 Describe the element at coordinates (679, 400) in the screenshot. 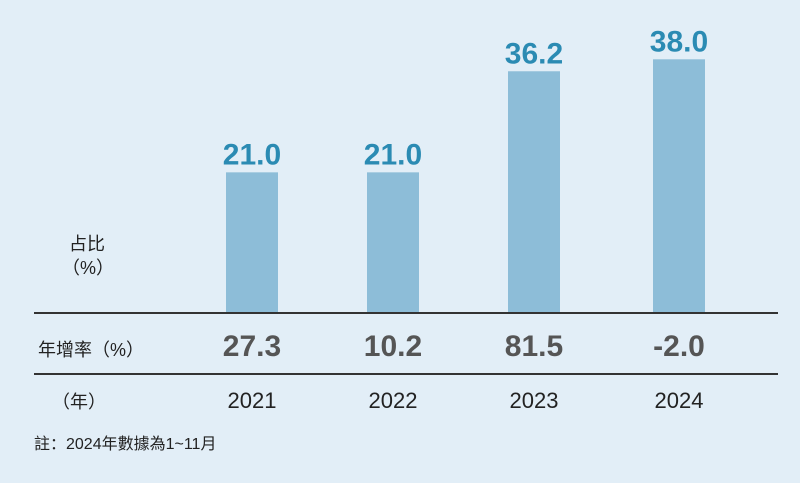

I see `year-tick-2024: 2024` at that location.